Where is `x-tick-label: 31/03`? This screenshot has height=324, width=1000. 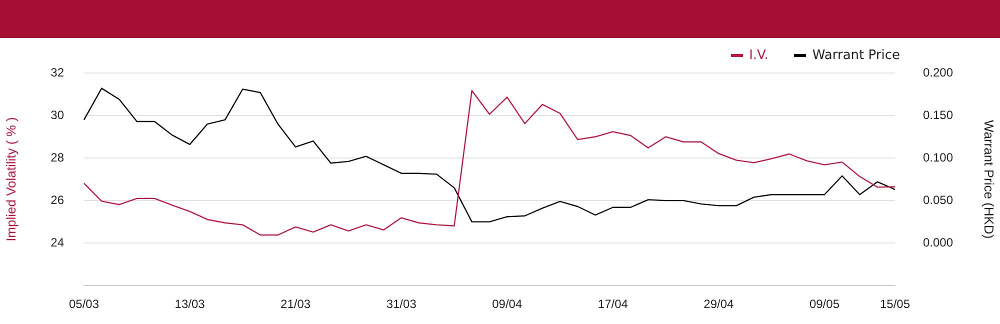 x-tick-label: 31/03 is located at coordinates (401, 304).